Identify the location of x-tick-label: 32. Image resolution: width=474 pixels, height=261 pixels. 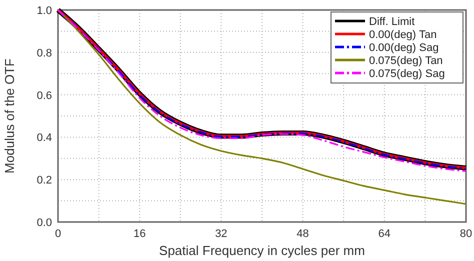
(221, 234).